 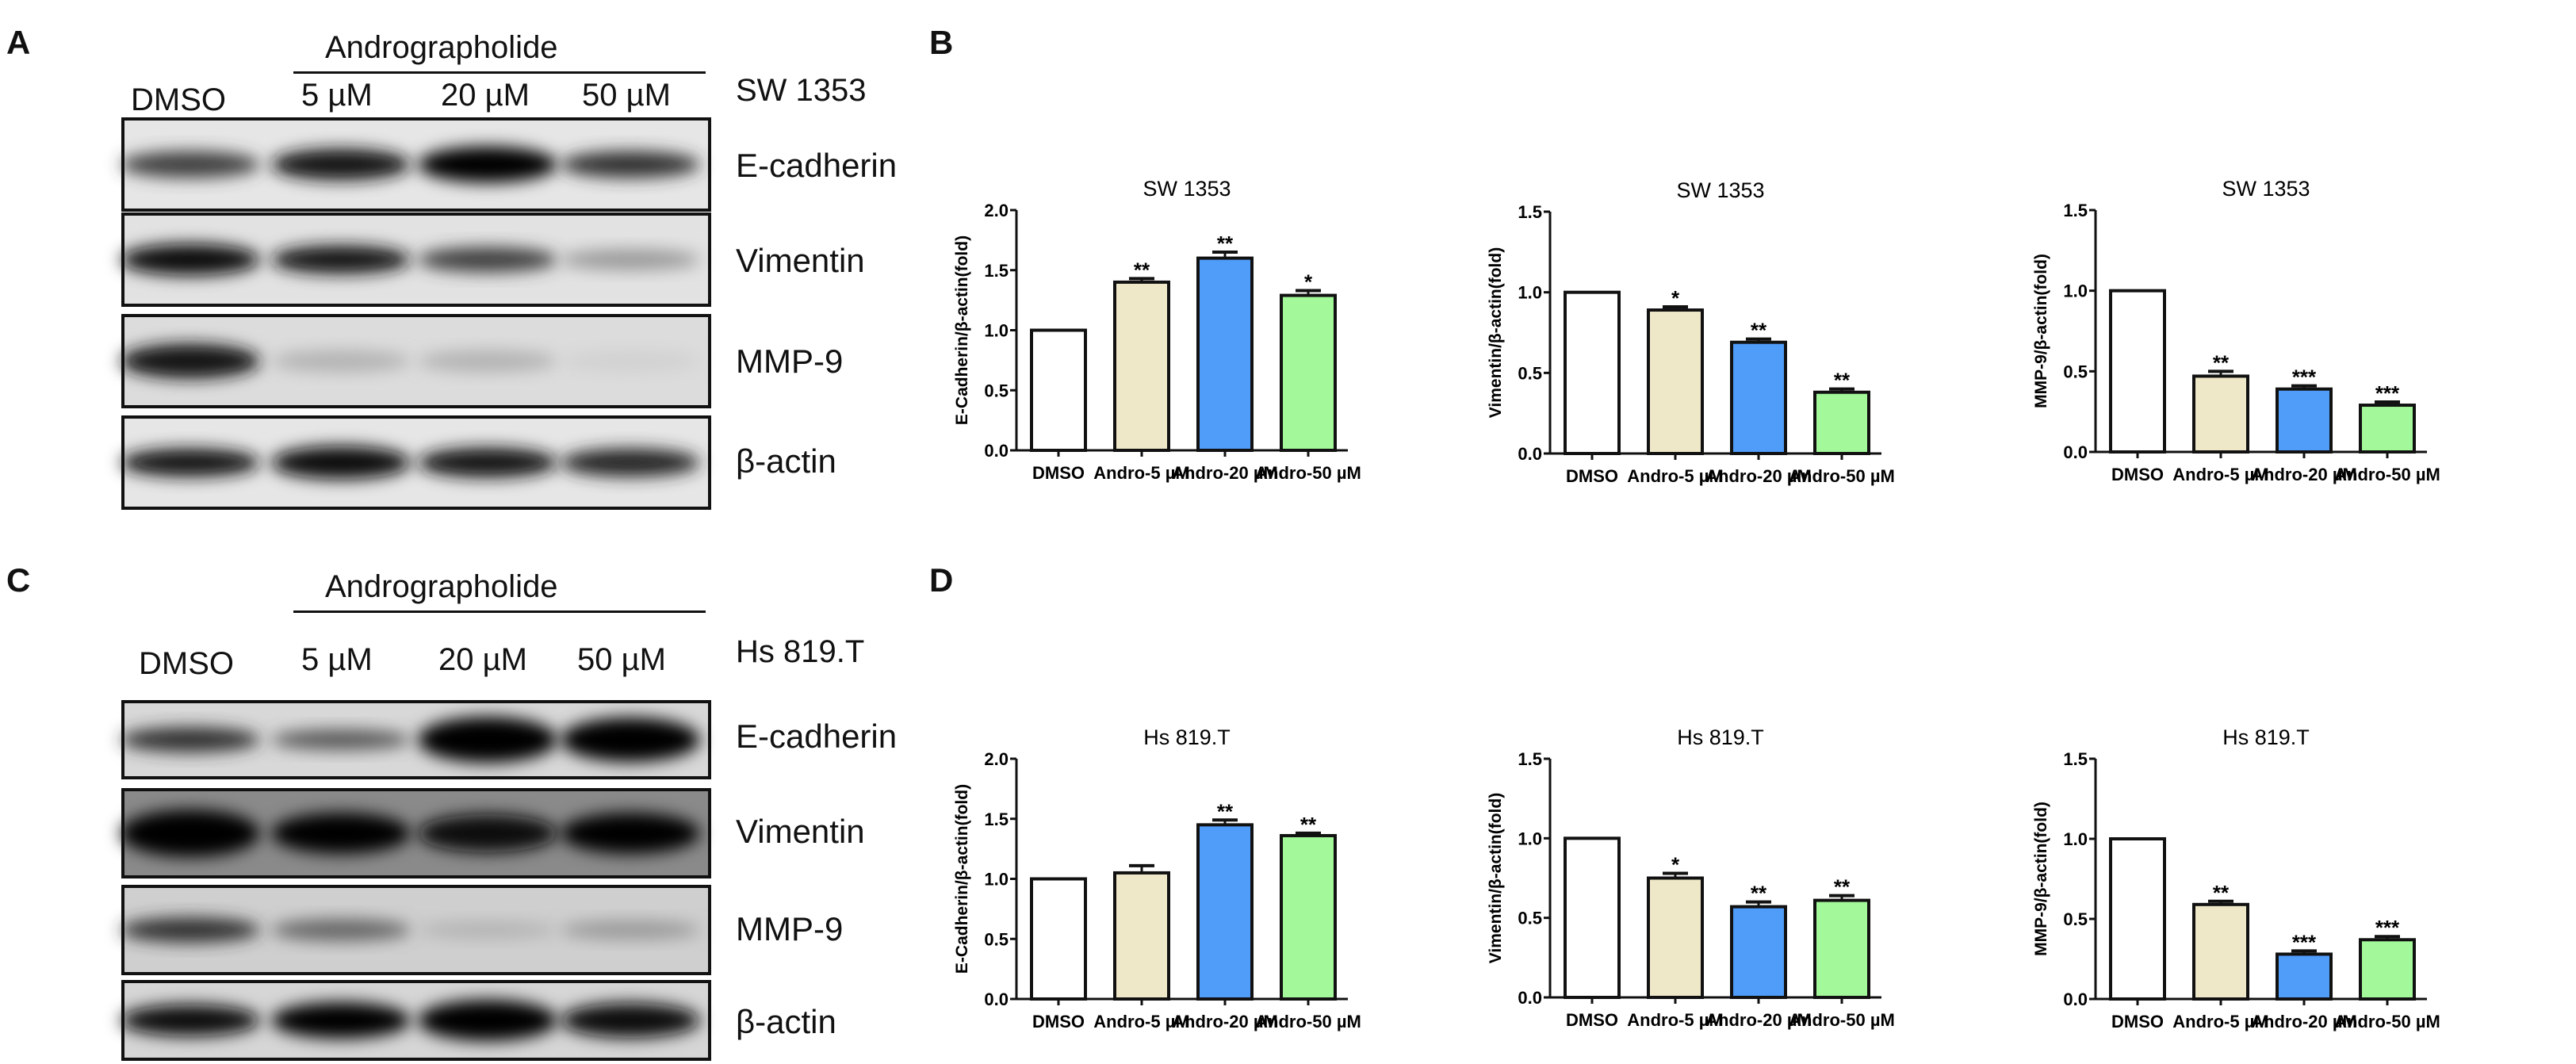 What do you see at coordinates (499, 72) in the screenshot?
I see `treatment-bracket-a` at bounding box center [499, 72].